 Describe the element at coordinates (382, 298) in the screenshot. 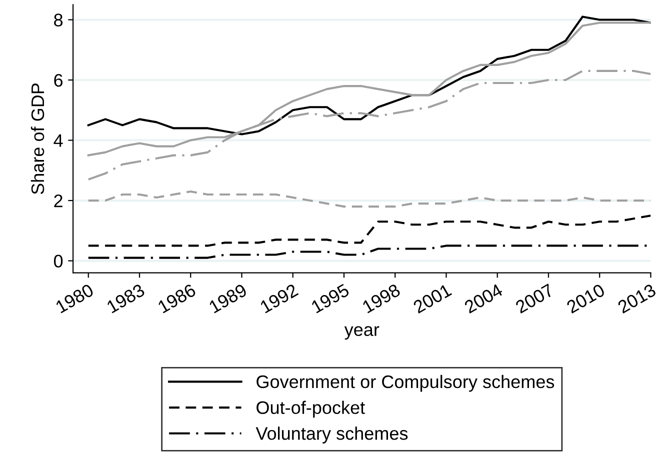

I see `x-tick-label: 1998` at that location.